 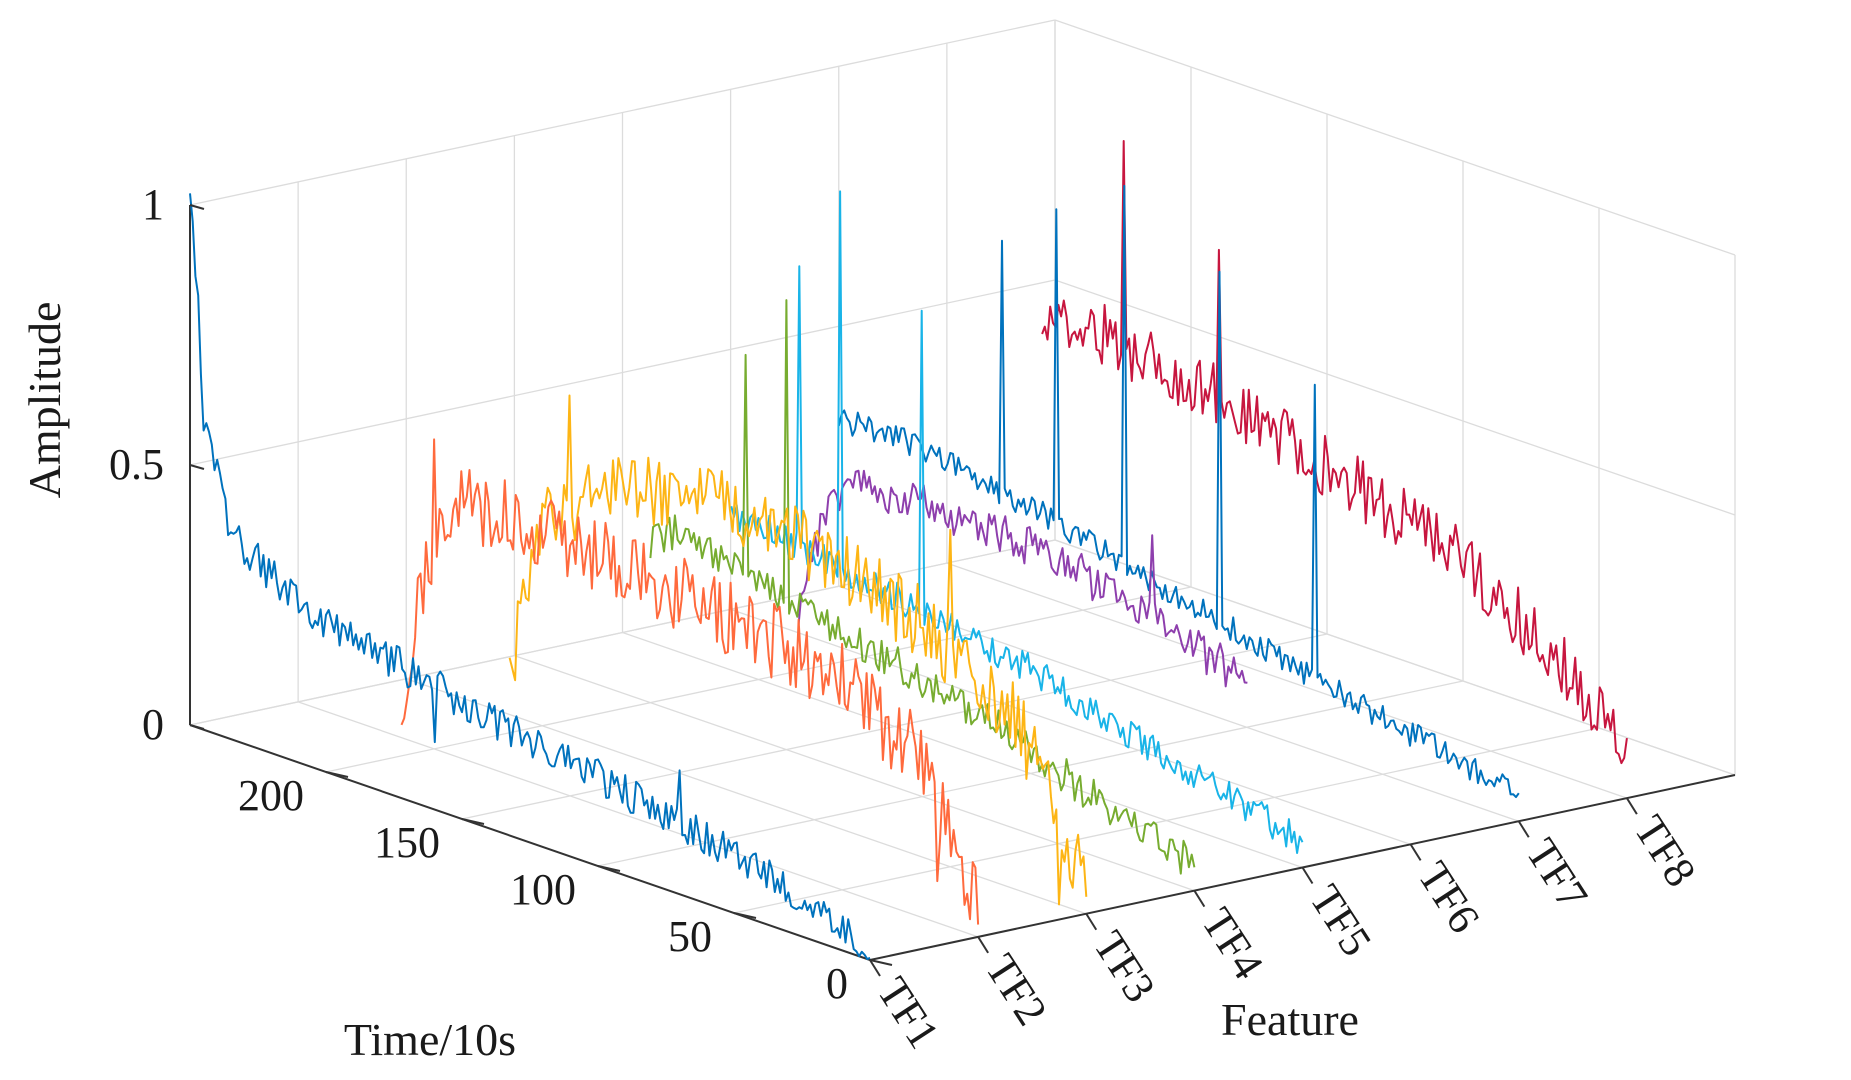 I want to click on feature-tick-label: TF3, so click(x=1124, y=967).